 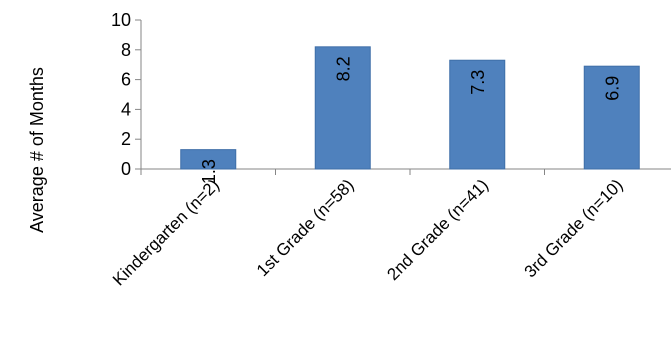 What do you see at coordinates (126, 109) in the screenshot?
I see `y-tick-label: 4` at bounding box center [126, 109].